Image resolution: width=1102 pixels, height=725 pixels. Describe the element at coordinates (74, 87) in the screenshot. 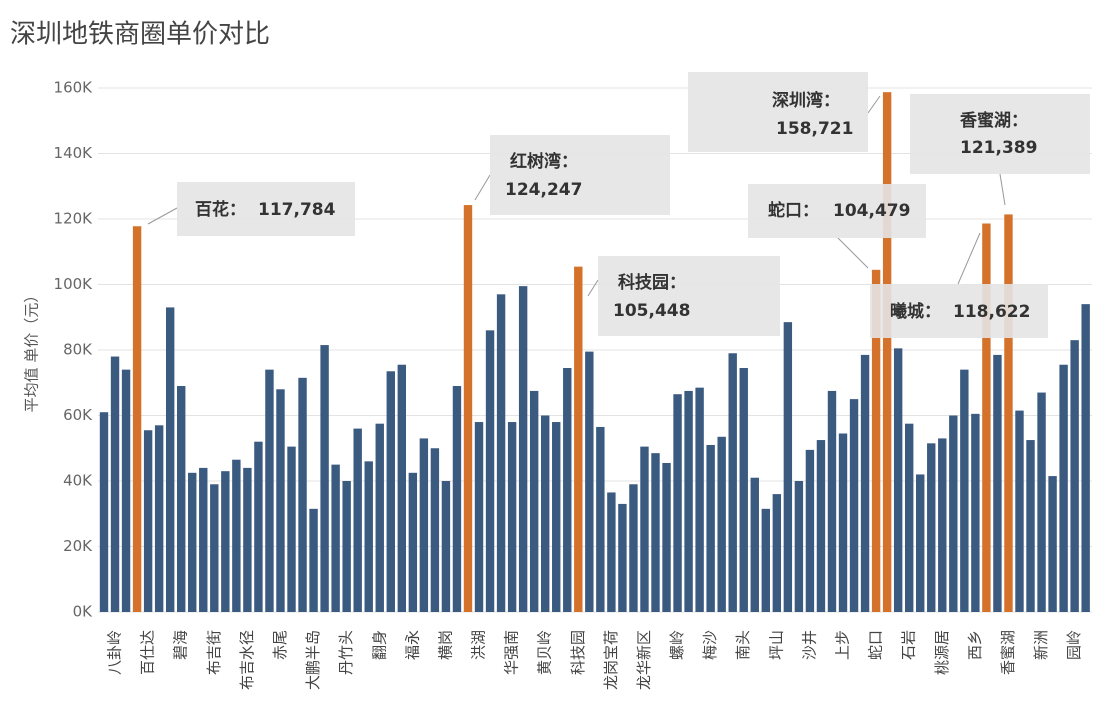

I see `y-tick-label: 160K` at that location.